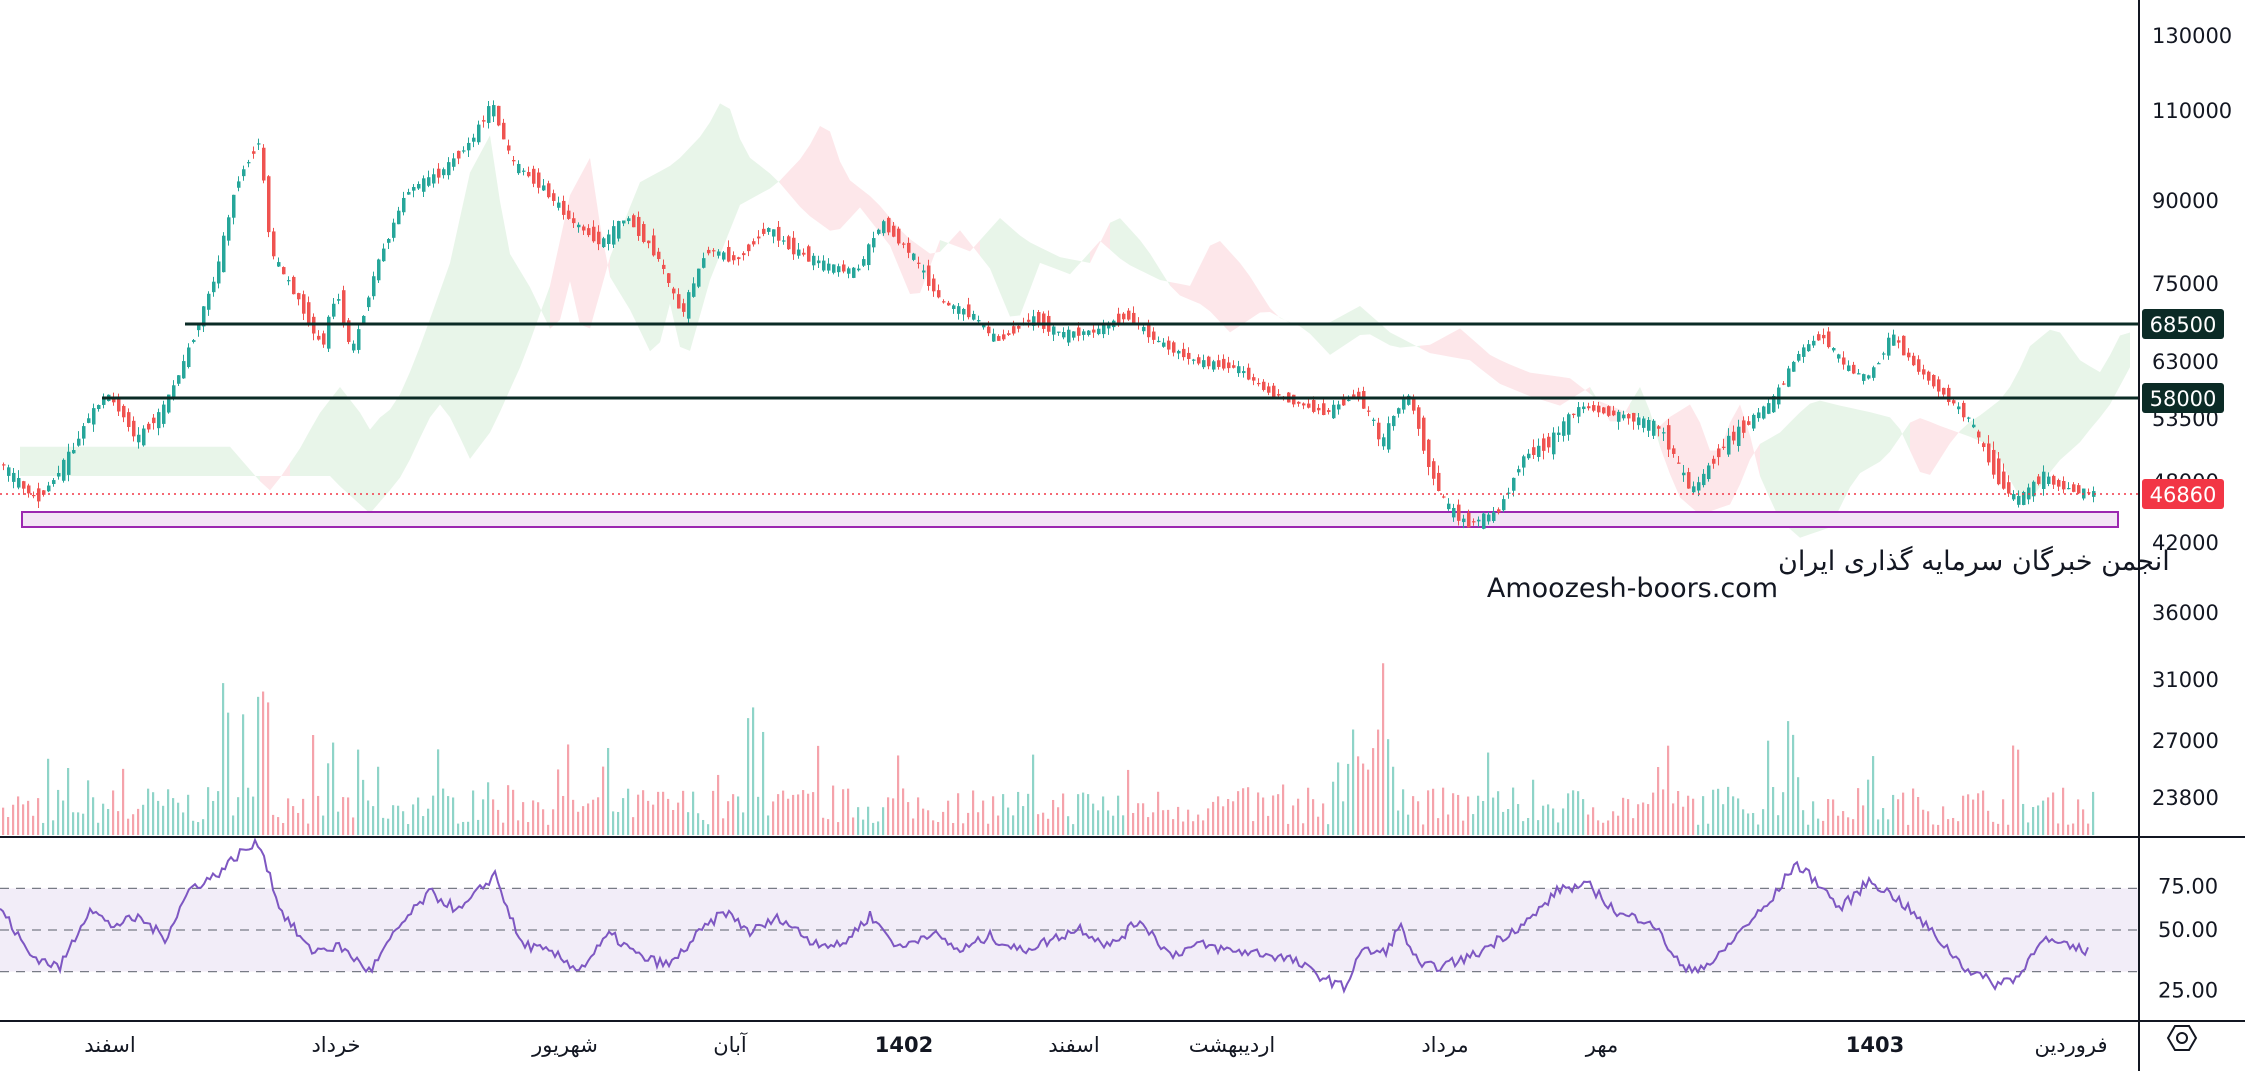 The height and width of the screenshot is (1071, 2245). Describe the element at coordinates (2183, 398) in the screenshot. I see `level-tag-bg` at that location.